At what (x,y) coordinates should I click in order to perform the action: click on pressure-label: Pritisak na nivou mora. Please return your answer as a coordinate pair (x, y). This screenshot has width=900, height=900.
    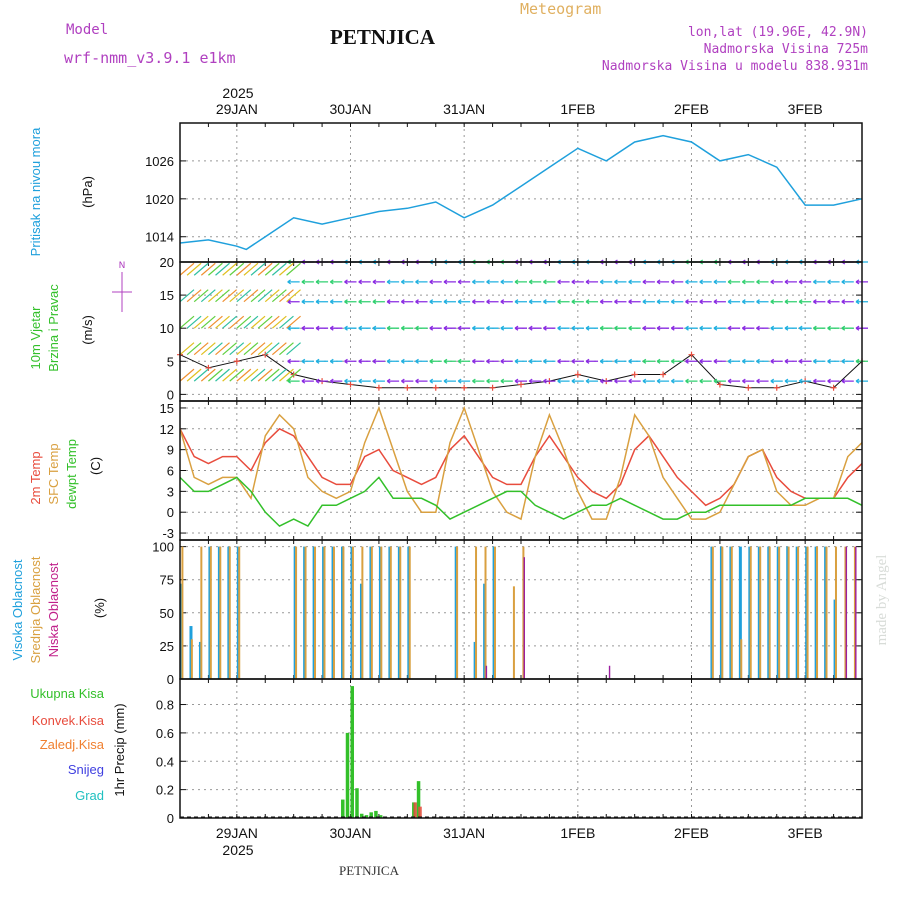
    Looking at the image, I should click on (35, 191).